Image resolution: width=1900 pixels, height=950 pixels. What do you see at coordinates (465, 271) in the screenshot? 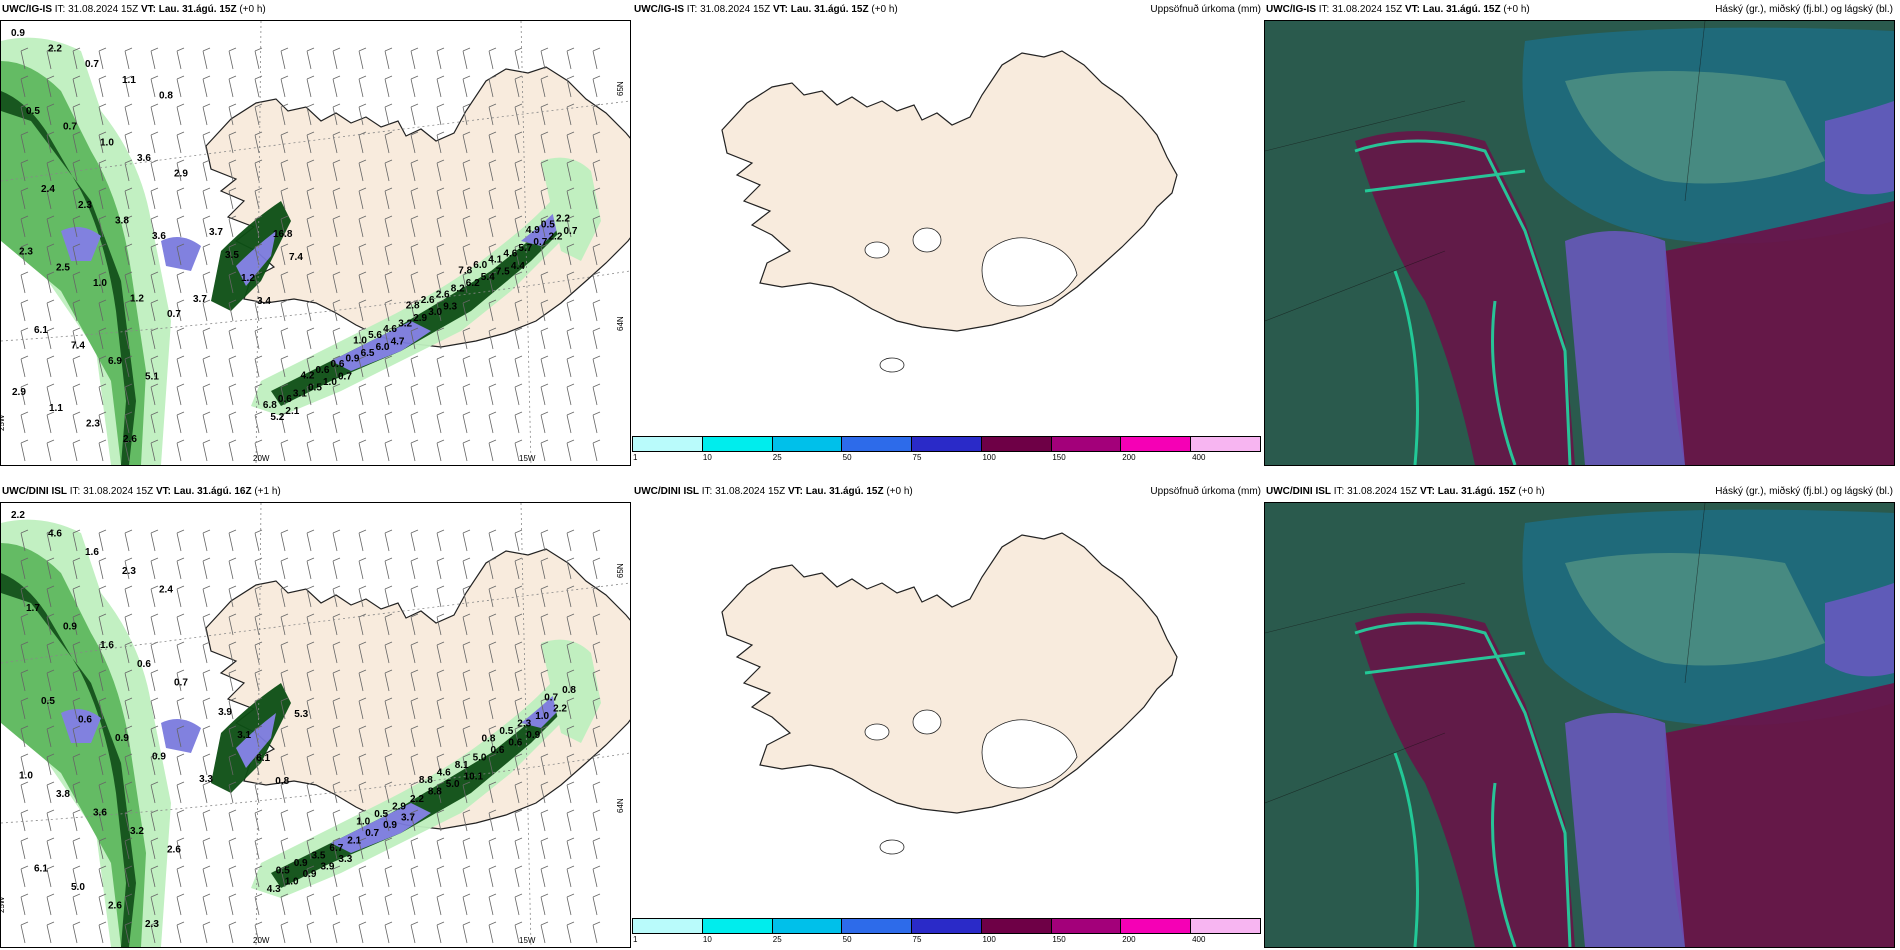
I see `precip-value-label: 7.8` at bounding box center [465, 271].